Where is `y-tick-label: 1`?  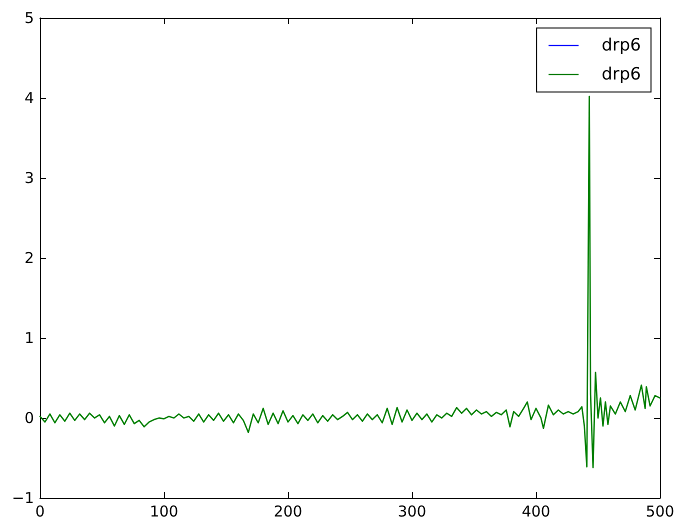
y-tick-label: 1 is located at coordinates (29, 338).